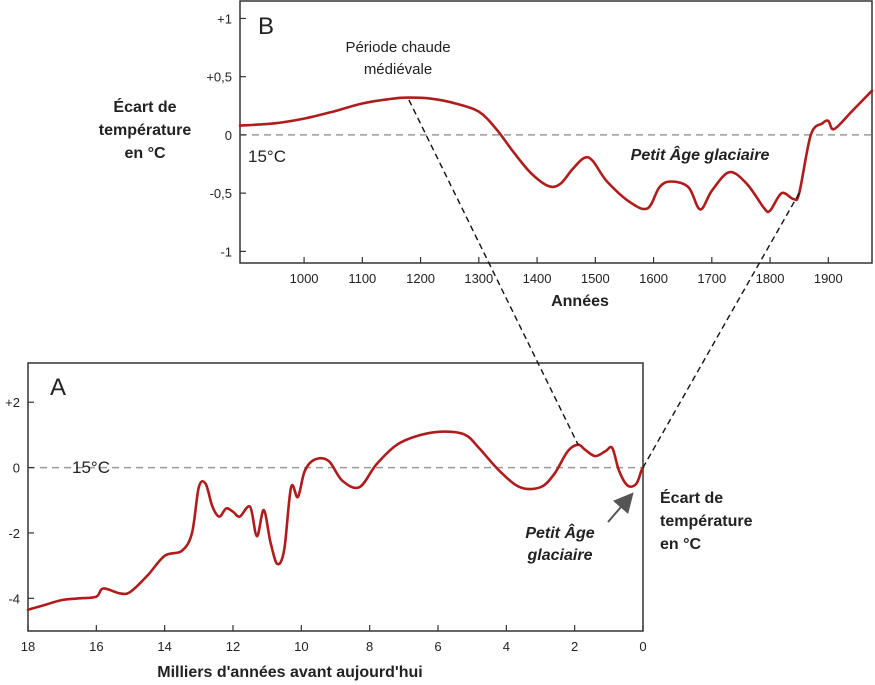 The width and height of the screenshot is (875, 685). Describe the element at coordinates (770, 278) in the screenshot. I see `b-xtick-label: 1800` at that location.